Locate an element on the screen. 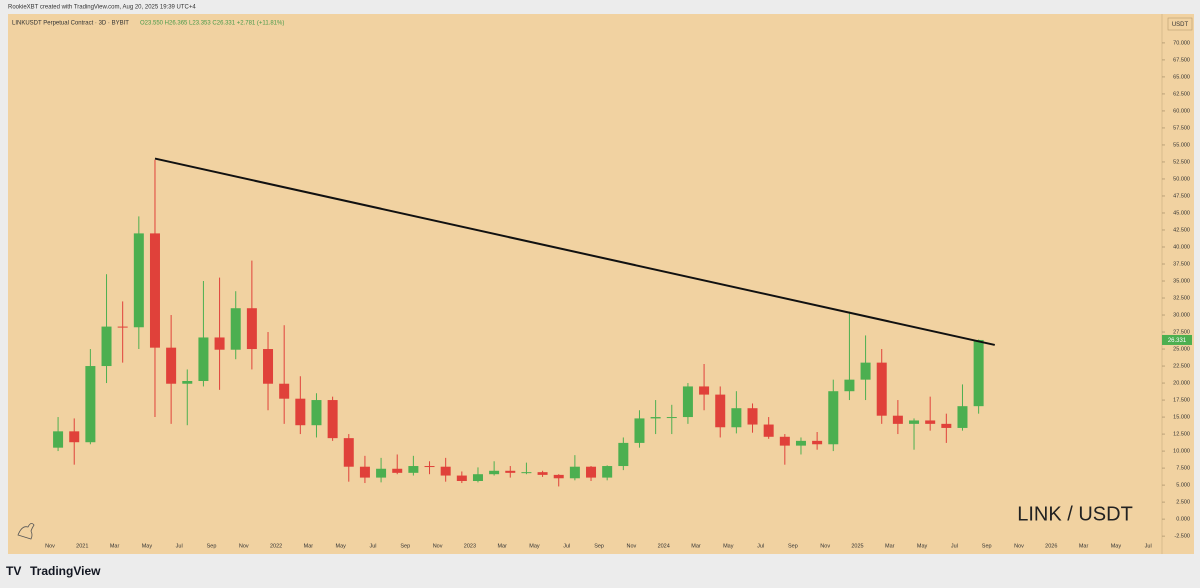  y-tick-label: 55.000 is located at coordinates (1181, 145).